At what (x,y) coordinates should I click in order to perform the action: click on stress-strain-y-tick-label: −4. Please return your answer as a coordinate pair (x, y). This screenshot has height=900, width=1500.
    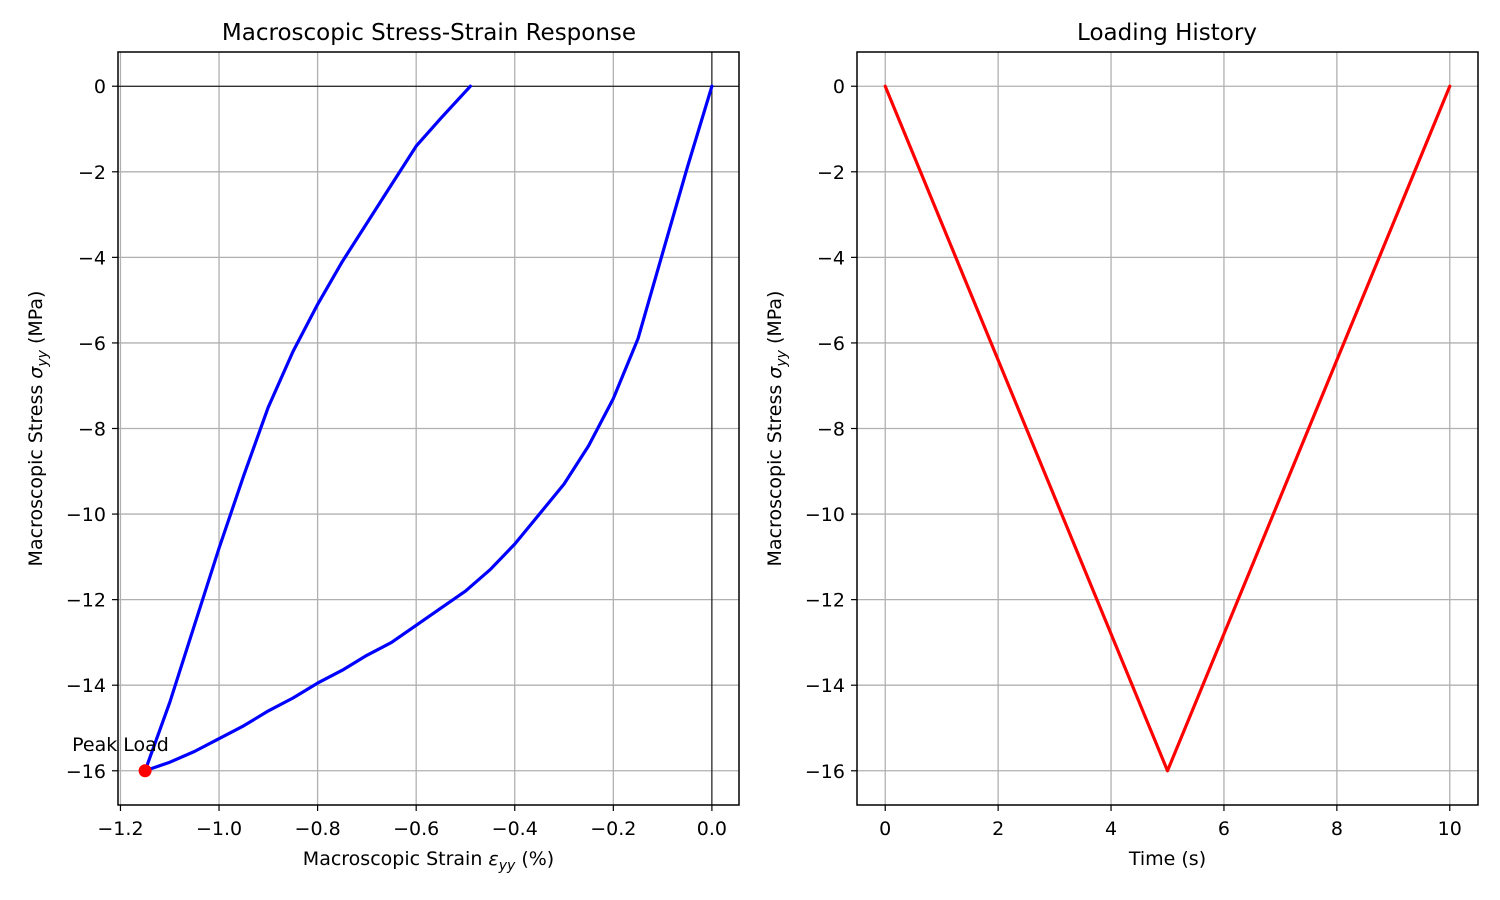
    Looking at the image, I should click on (92, 258).